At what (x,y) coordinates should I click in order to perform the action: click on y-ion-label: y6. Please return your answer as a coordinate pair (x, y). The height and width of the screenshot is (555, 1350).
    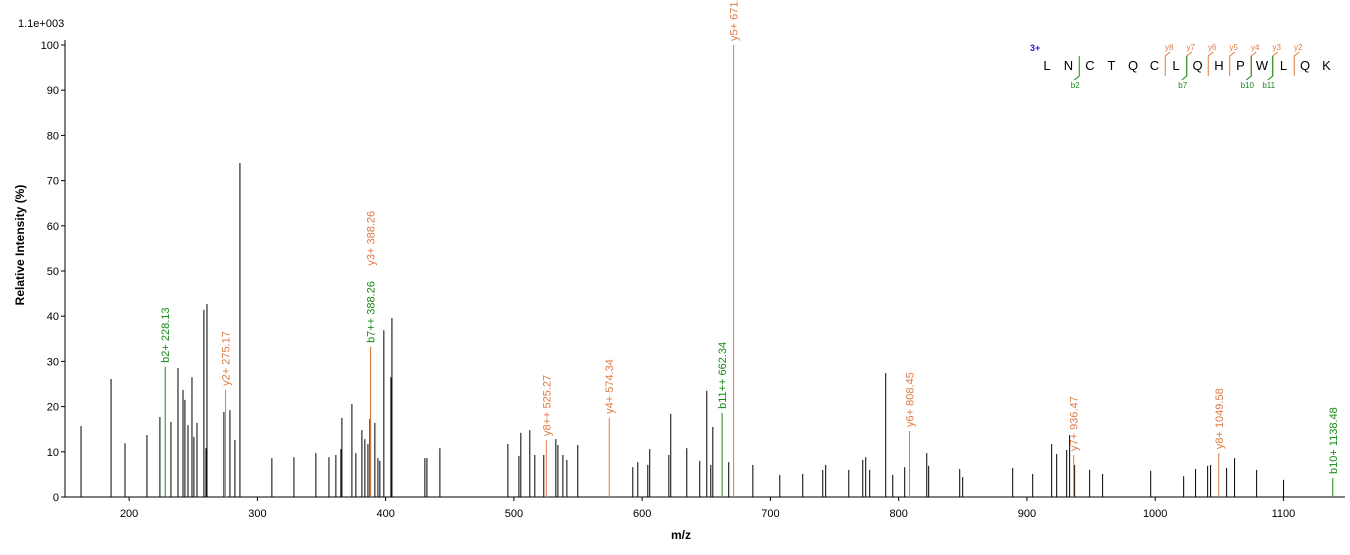
    Looking at the image, I should click on (1212, 47).